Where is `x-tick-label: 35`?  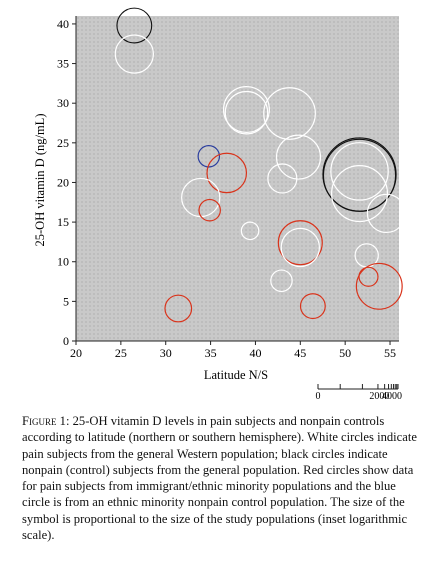 x-tick-label: 35 is located at coordinates (211, 353).